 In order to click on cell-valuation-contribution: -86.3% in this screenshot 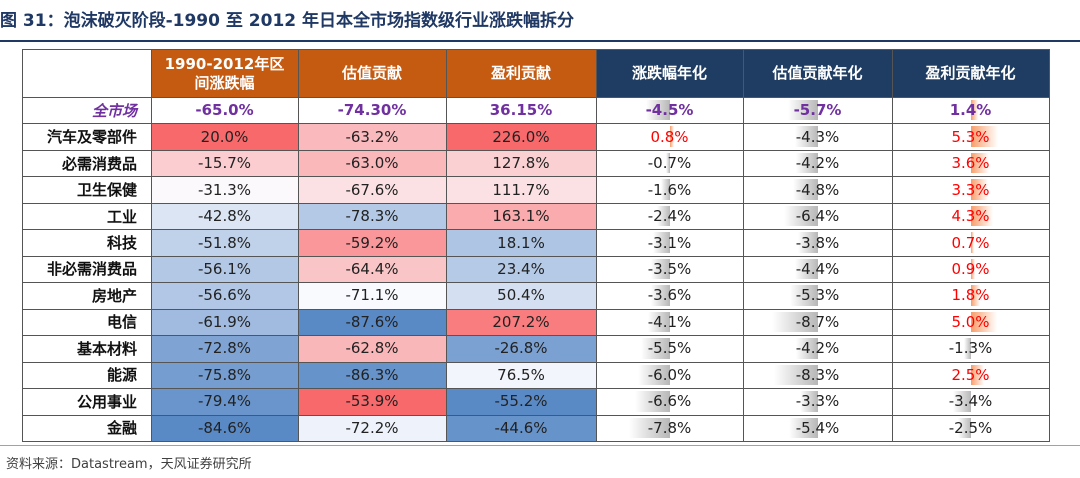, I will do `click(372, 375)`.